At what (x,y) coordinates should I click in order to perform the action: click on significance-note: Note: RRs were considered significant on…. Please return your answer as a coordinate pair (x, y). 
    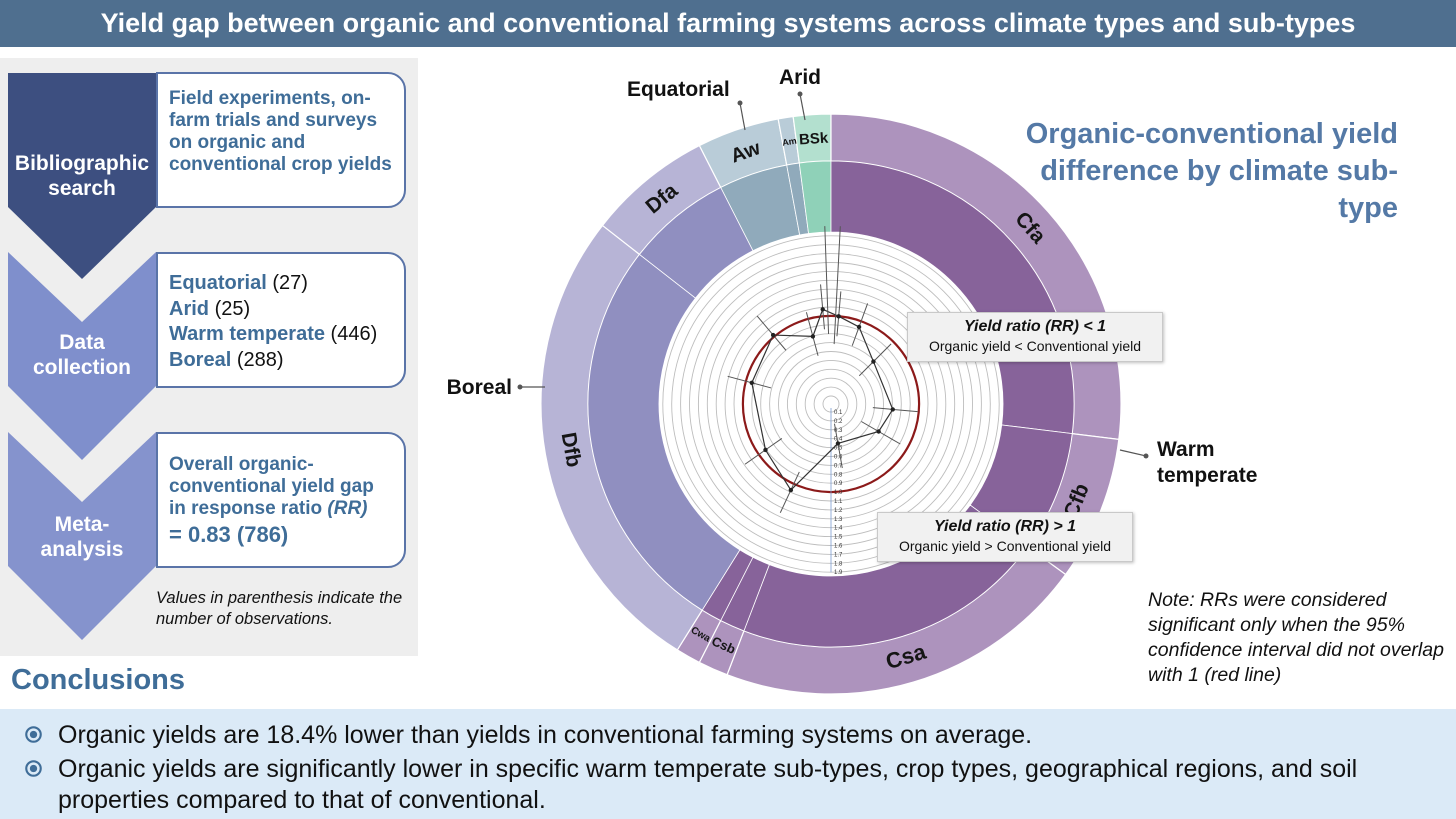
    Looking at the image, I should click on (1296, 637).